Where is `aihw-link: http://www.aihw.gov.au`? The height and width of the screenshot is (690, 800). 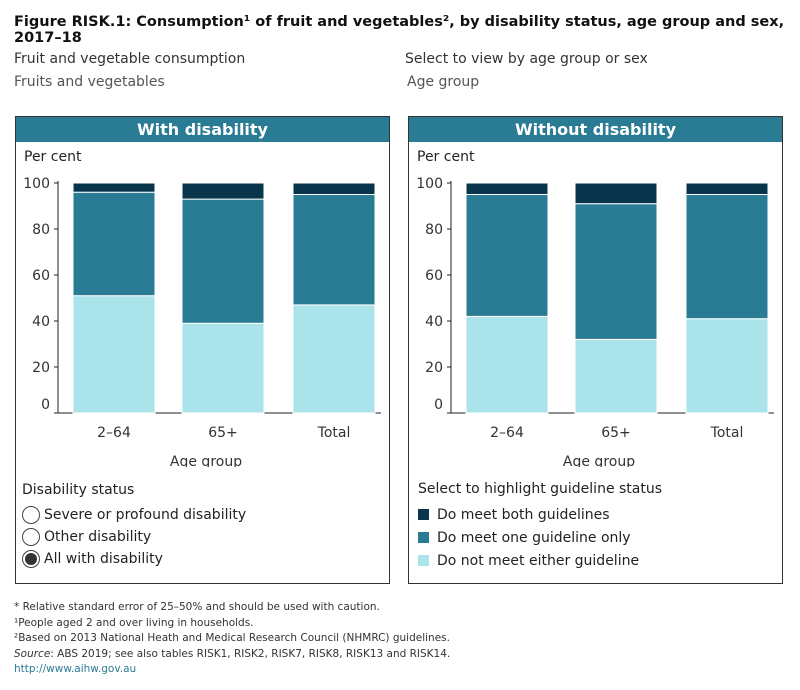 aihw-link: http://www.aihw.gov.au is located at coordinates (75, 669).